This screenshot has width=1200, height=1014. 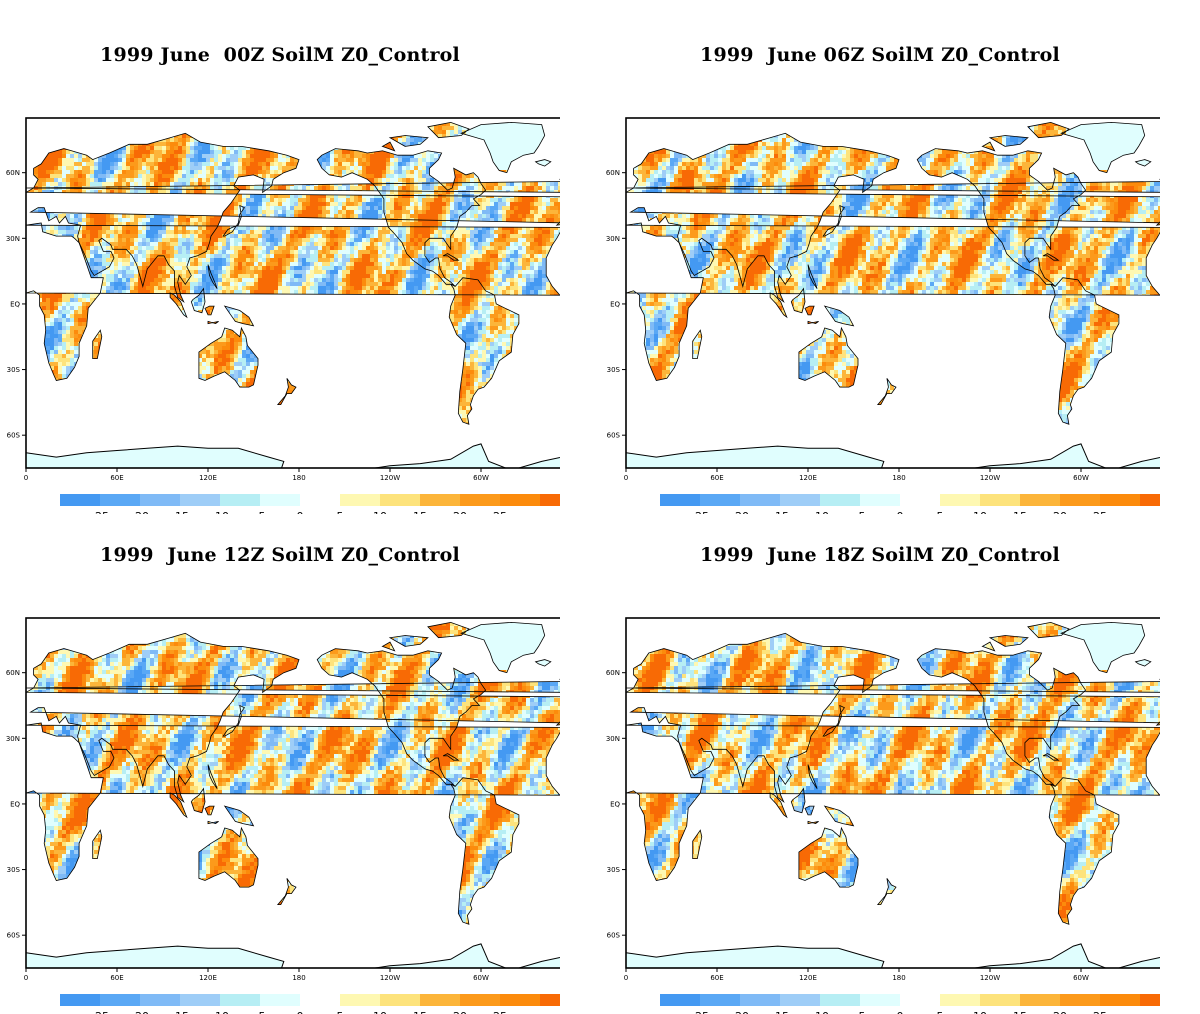 What do you see at coordinates (280, 555) in the screenshot?
I see `panel-title: 1999 June 12Z SoilM Z0_Control` at bounding box center [280, 555].